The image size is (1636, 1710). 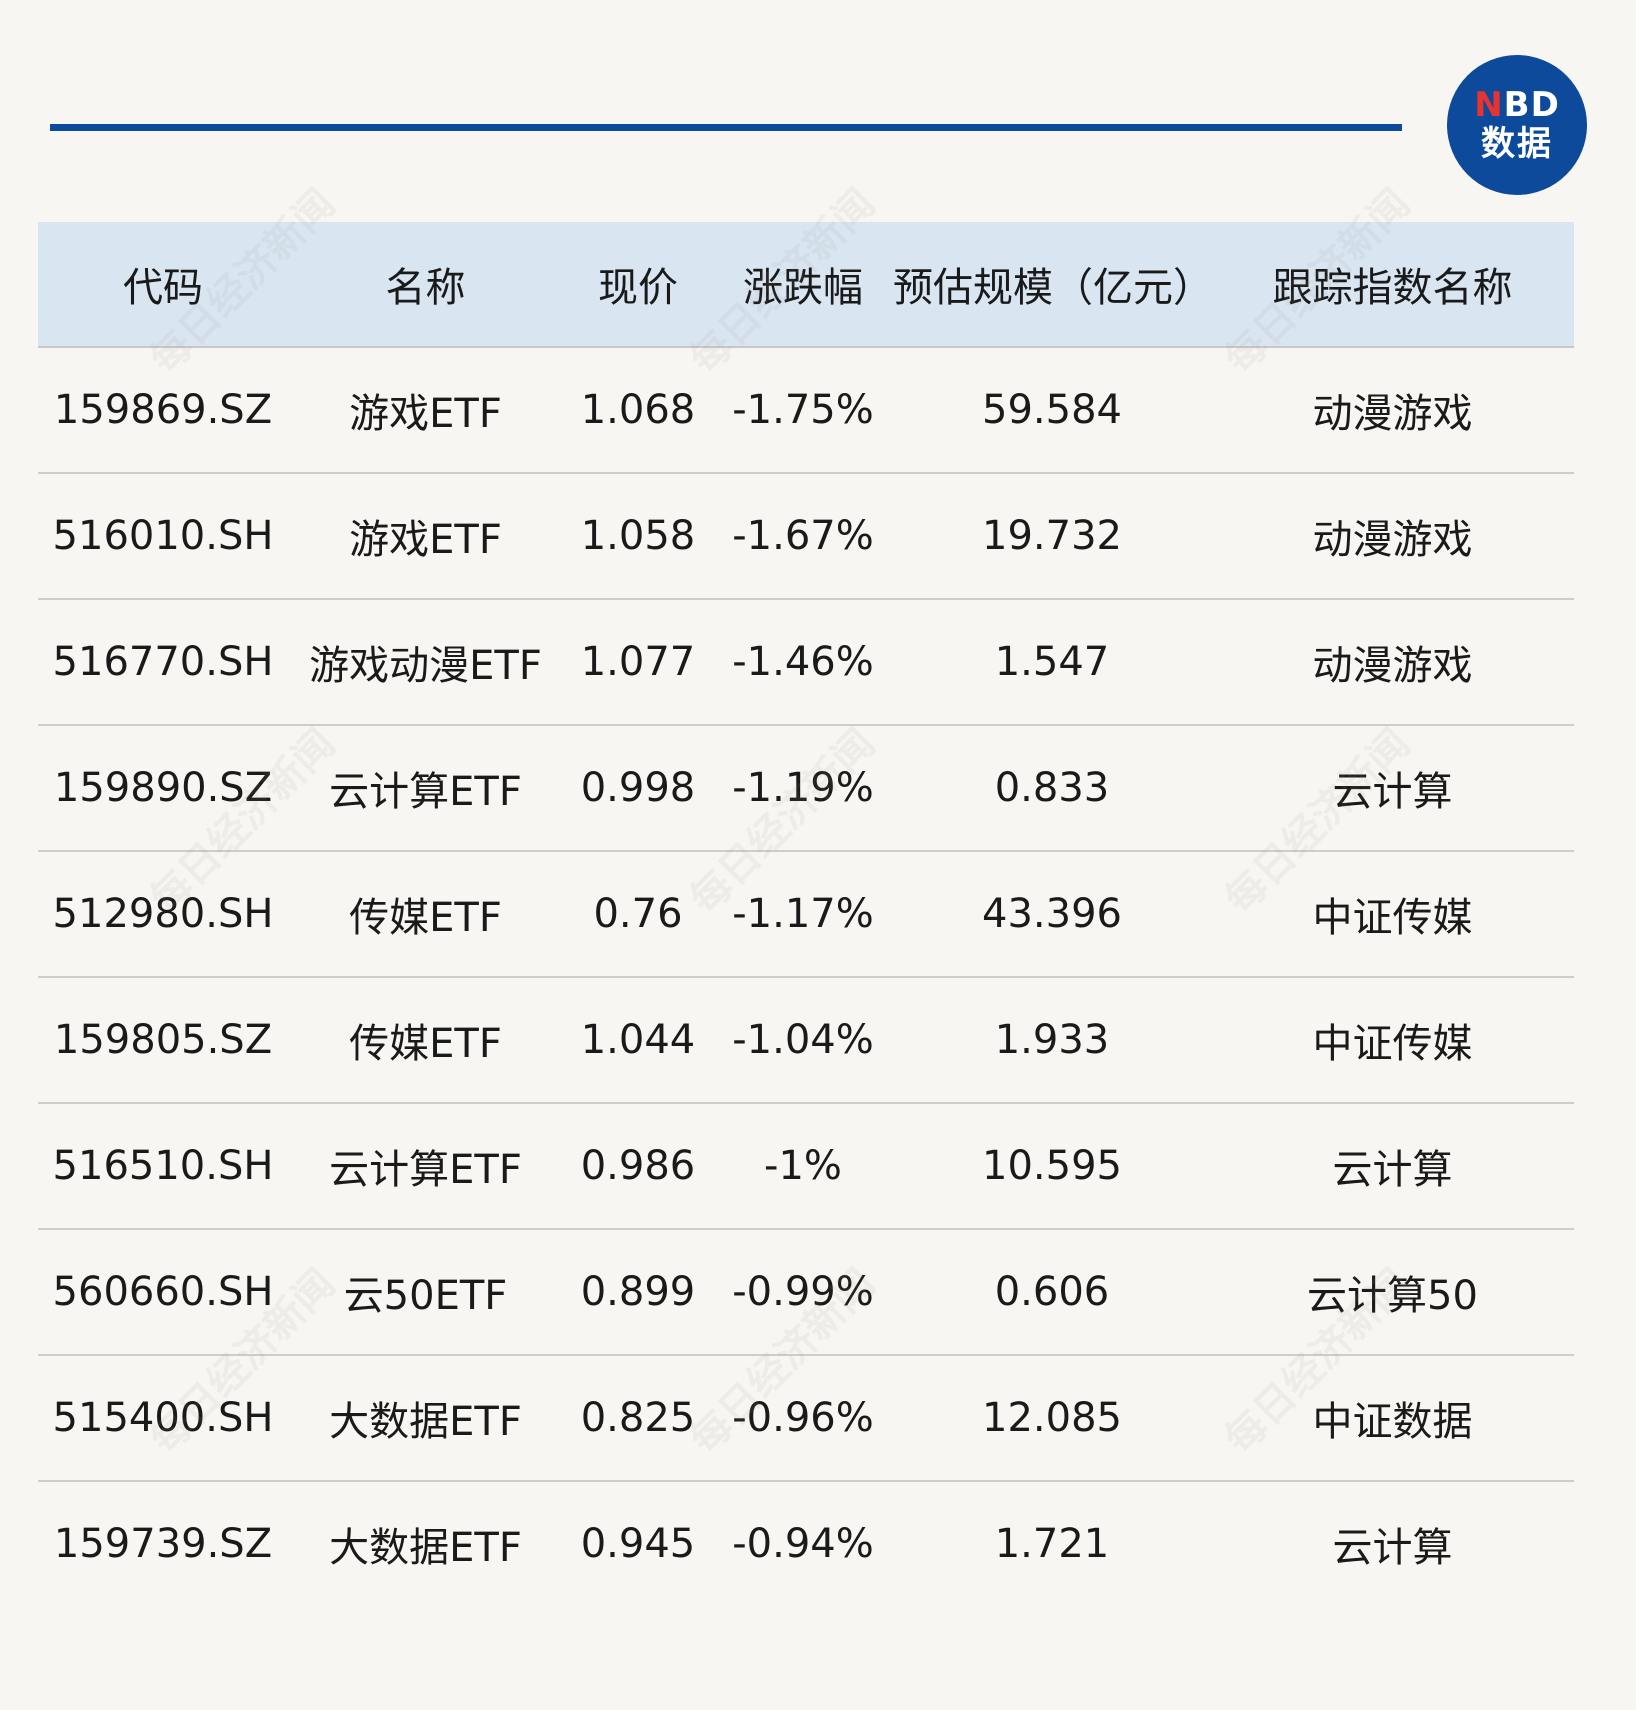 I want to click on table-cell: 0.945, so click(x=638, y=1544).